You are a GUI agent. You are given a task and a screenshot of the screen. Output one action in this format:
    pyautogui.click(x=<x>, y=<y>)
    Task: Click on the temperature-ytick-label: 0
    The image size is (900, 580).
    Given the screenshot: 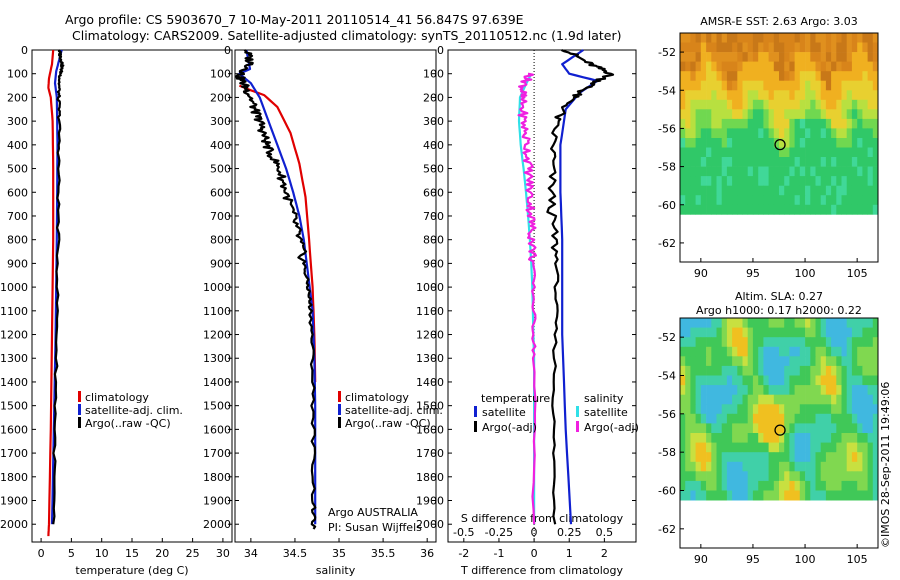 What is the action you would take?
    pyautogui.click(x=24, y=50)
    